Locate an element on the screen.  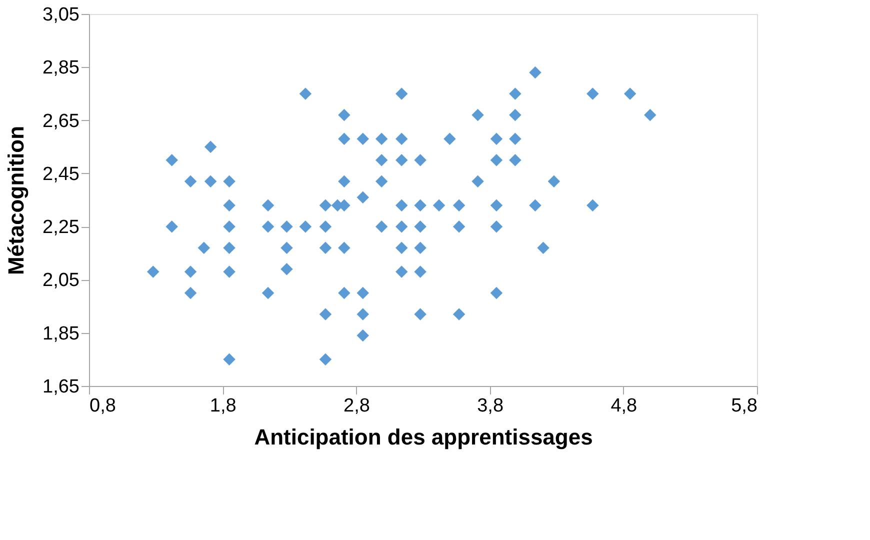
x-tick-label: 0,8 is located at coordinates (103, 406).